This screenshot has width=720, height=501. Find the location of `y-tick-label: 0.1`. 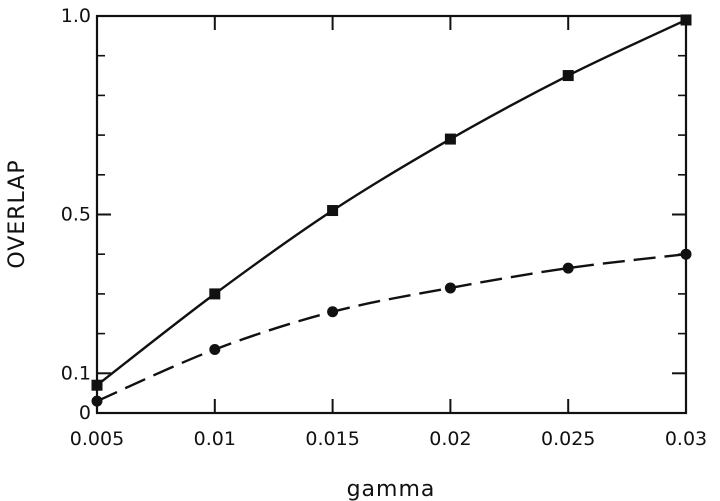

y-tick-label: 0.1 is located at coordinates (76, 373).